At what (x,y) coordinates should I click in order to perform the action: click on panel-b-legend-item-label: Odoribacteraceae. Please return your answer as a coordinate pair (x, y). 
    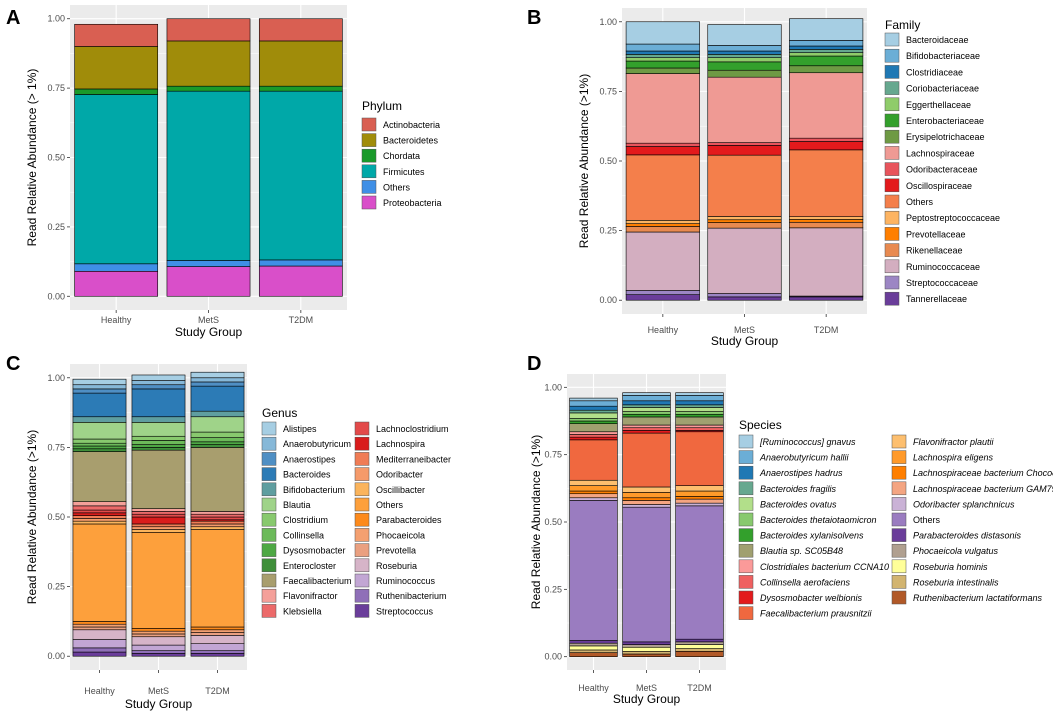
    Looking at the image, I should click on (942, 170).